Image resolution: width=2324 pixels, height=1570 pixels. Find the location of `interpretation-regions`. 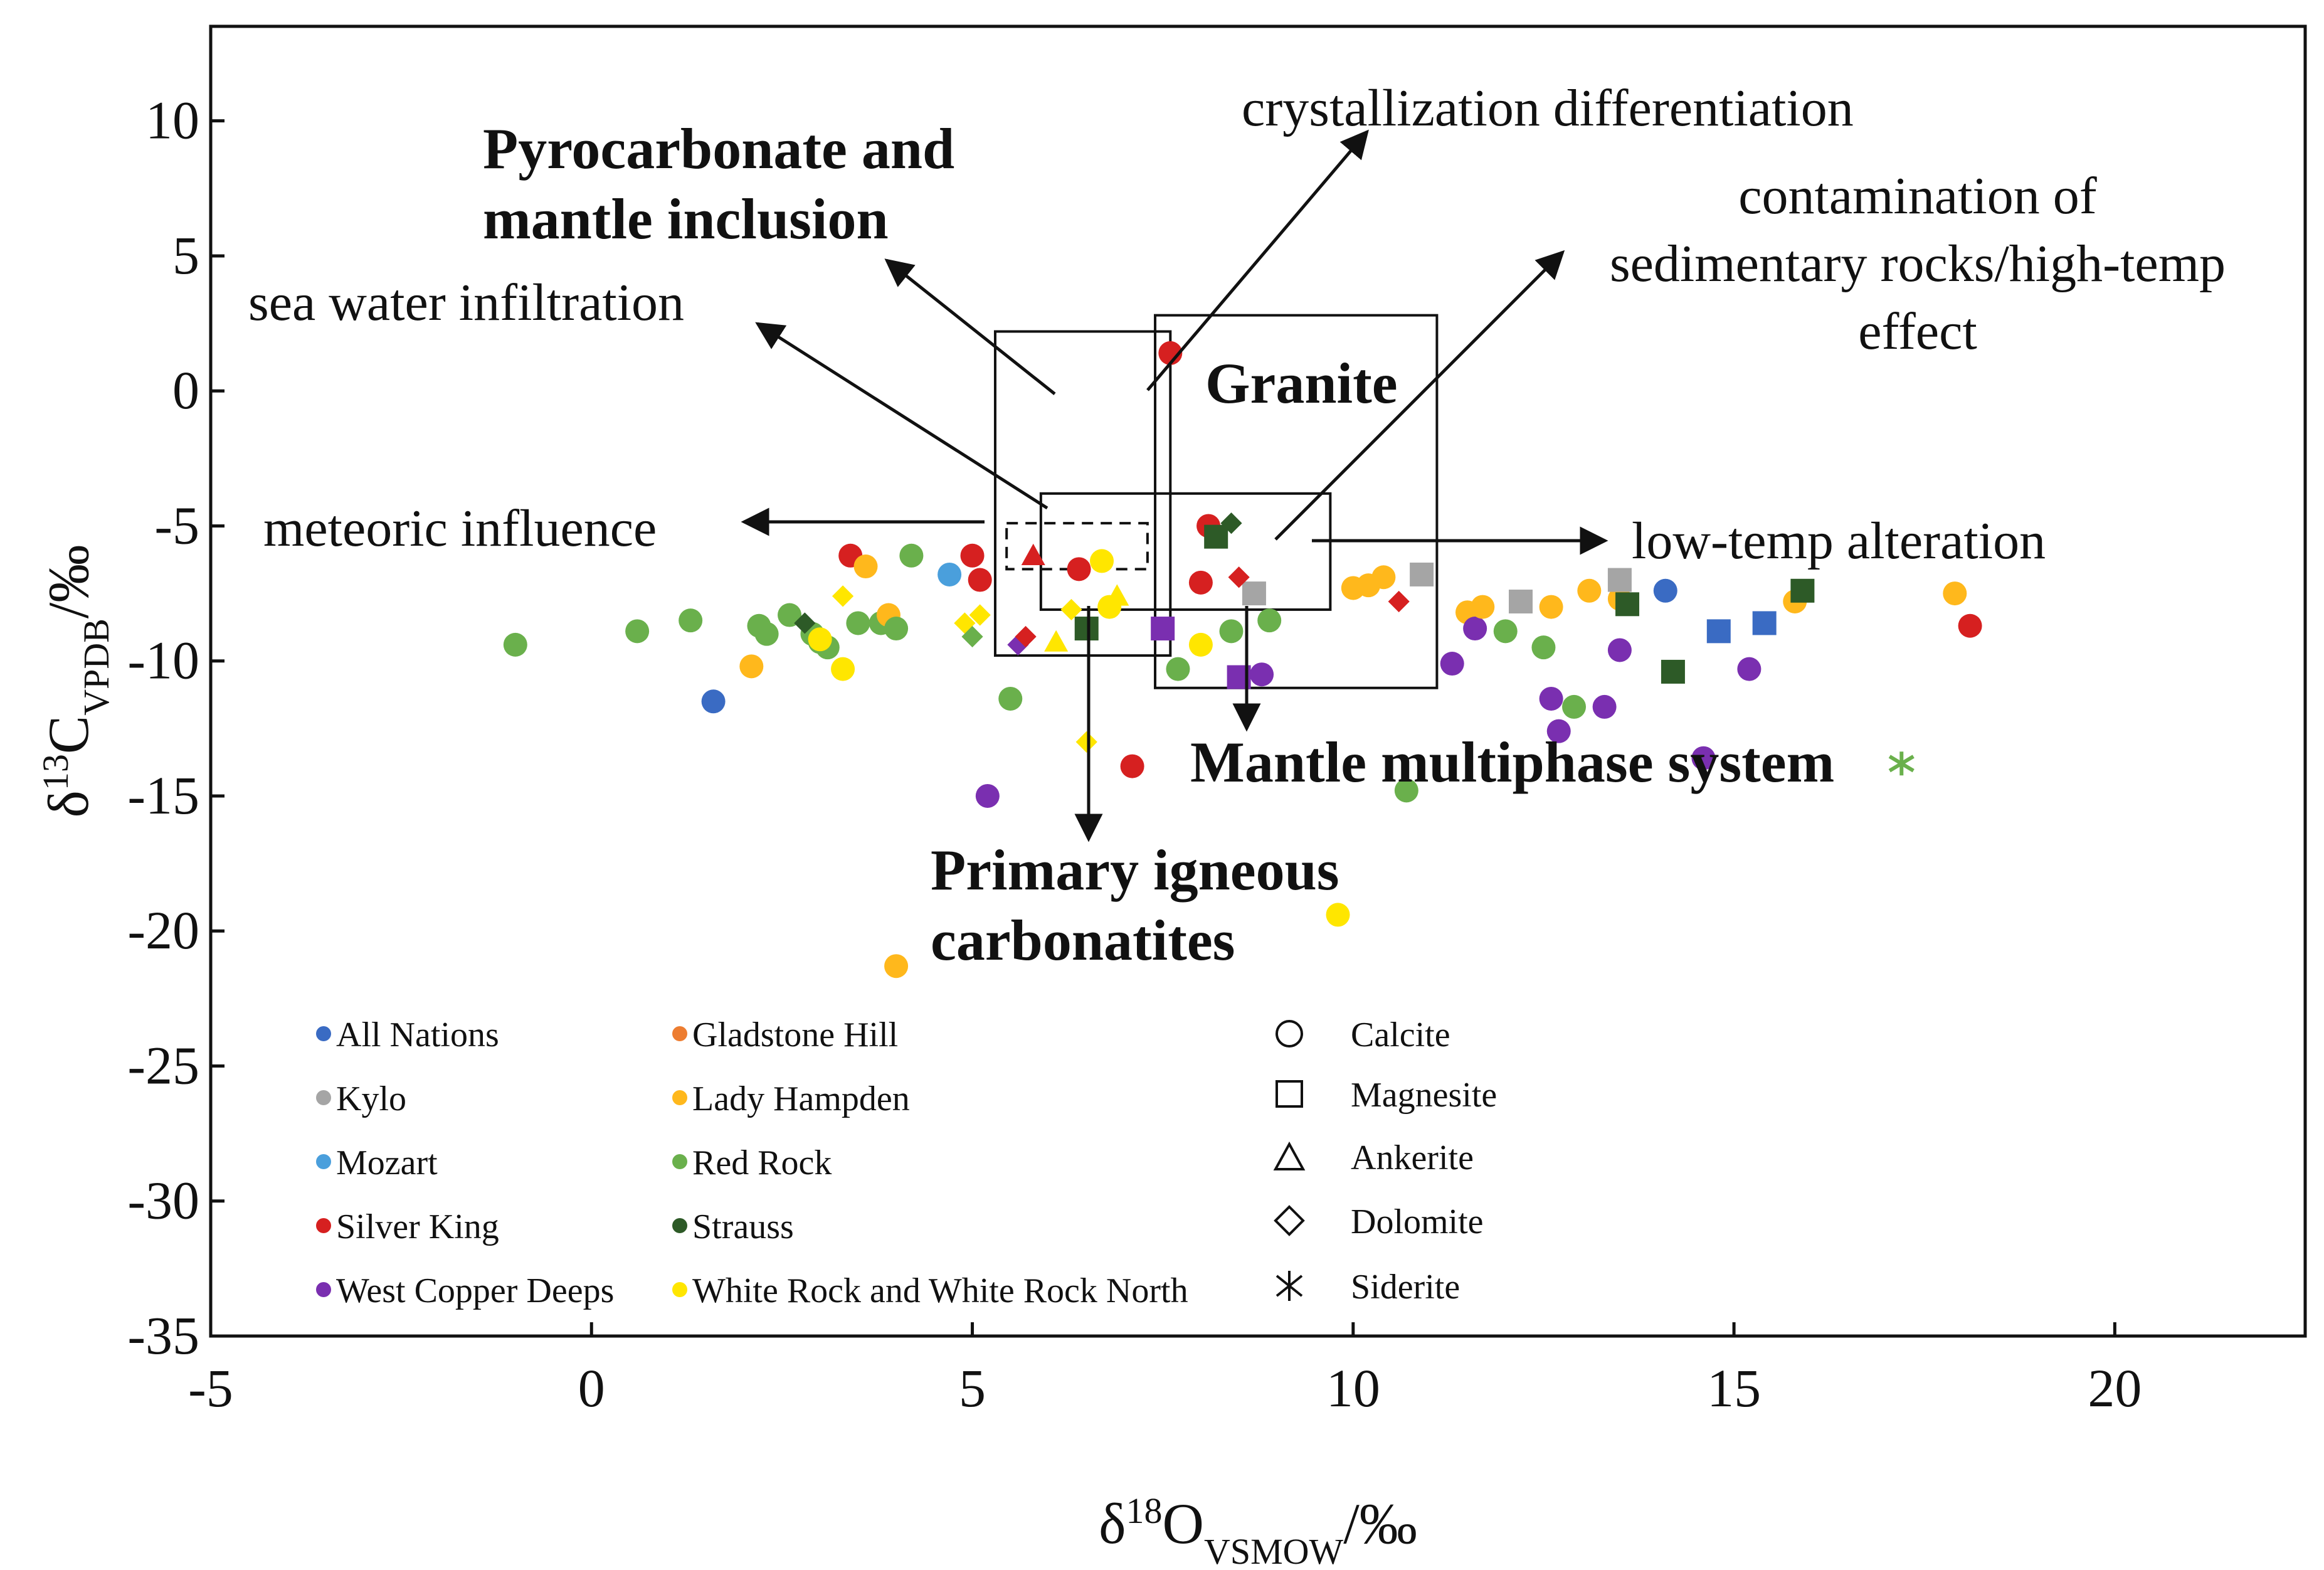

interpretation-regions is located at coordinates (1216, 501).